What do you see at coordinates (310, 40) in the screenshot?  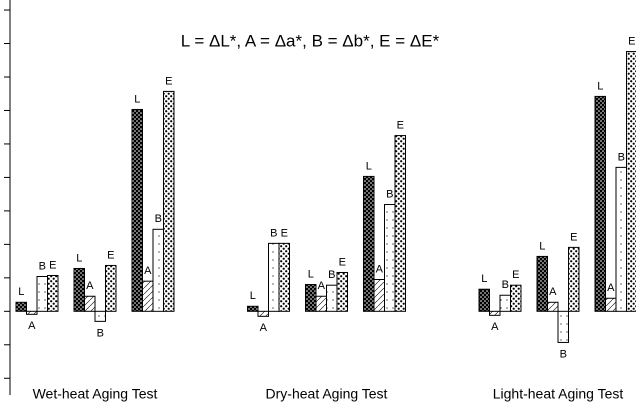 I see `chart-title: L = ΔL*, A = Δa*, B = Δb*, E = ΔE*` at bounding box center [310, 40].